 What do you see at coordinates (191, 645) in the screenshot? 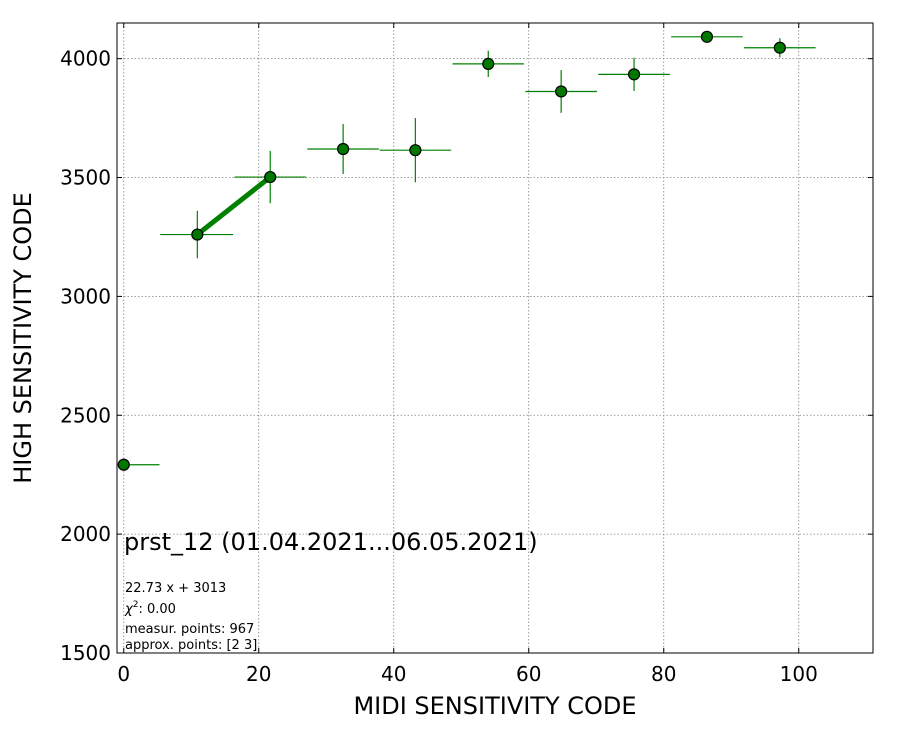
I see `approx-points: approx. points: [2 3]` at bounding box center [191, 645].